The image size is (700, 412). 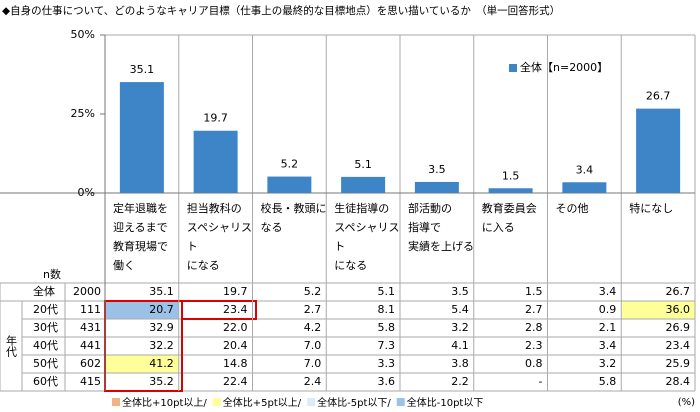 I want to click on table-cell: 14.8, so click(x=235, y=363).